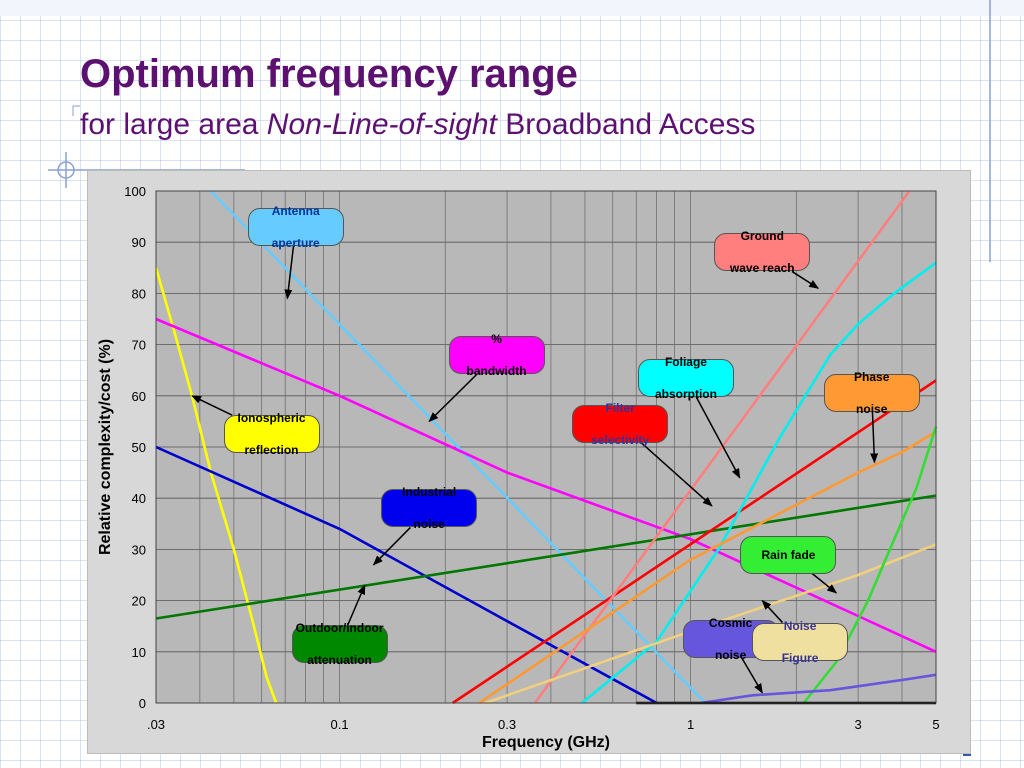 This screenshot has height=768, width=1024. I want to click on x-tick-label: .03, so click(156, 724).